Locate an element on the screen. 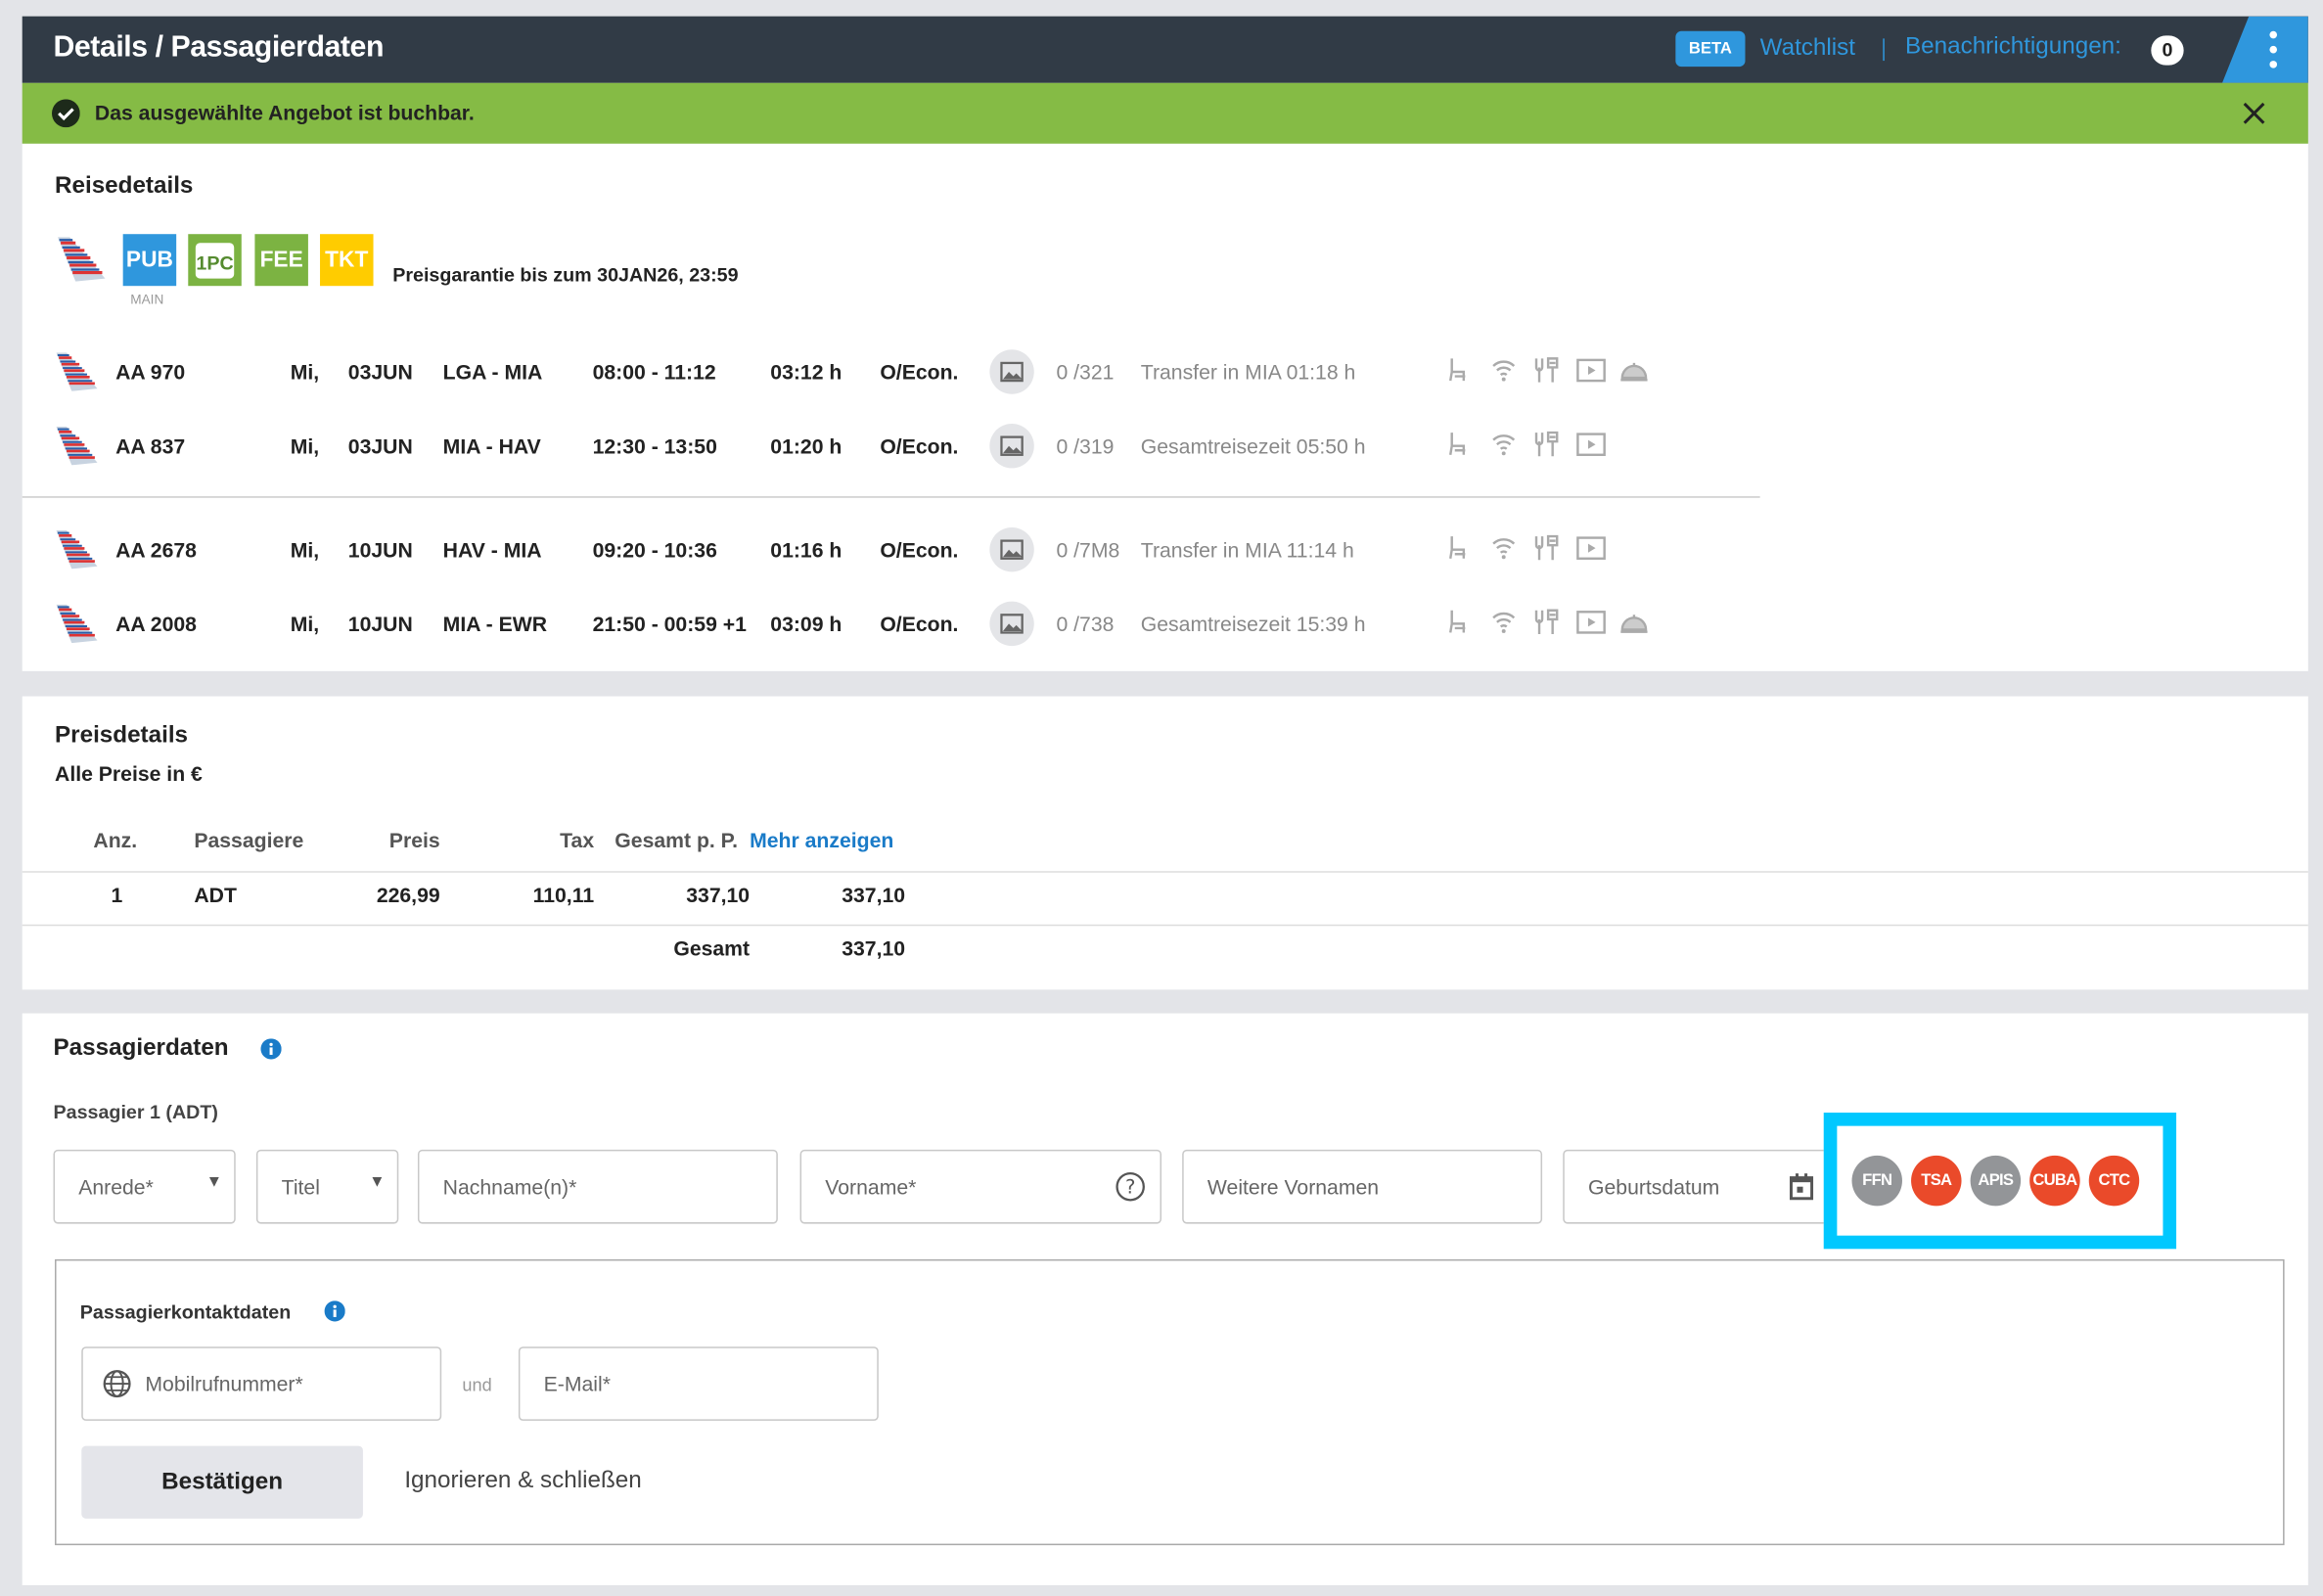  fare-badge-pub: PUB is located at coordinates (149, 260).